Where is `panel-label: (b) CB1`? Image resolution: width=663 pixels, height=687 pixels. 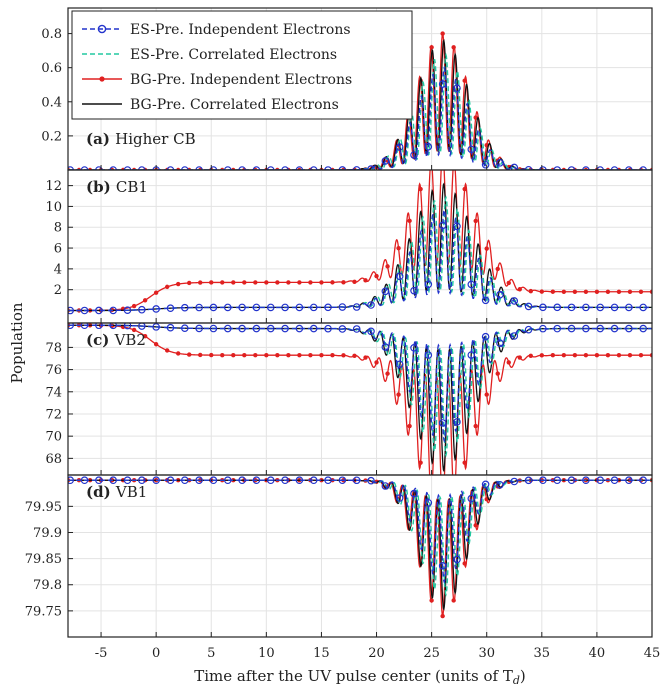
panel-label: (b) CB1 is located at coordinates (117, 187).